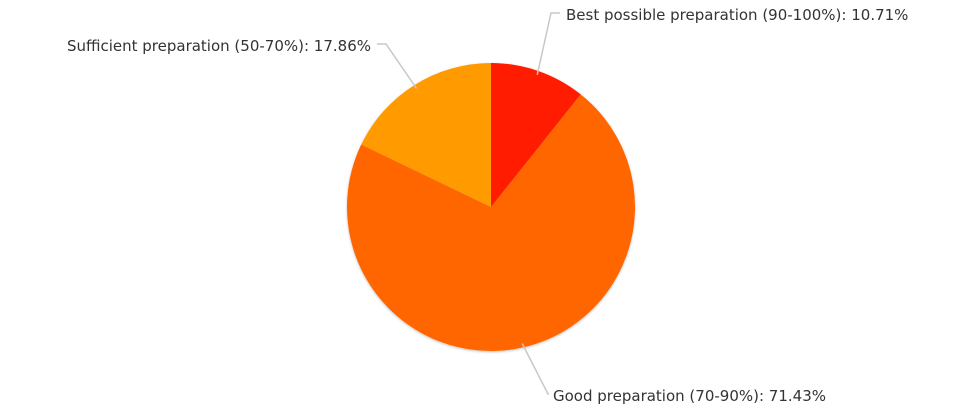 The width and height of the screenshot is (979, 410). I want to click on slice-label-sufficient: Sufficient preparation (50-70%): 17.86%, so click(219, 46).